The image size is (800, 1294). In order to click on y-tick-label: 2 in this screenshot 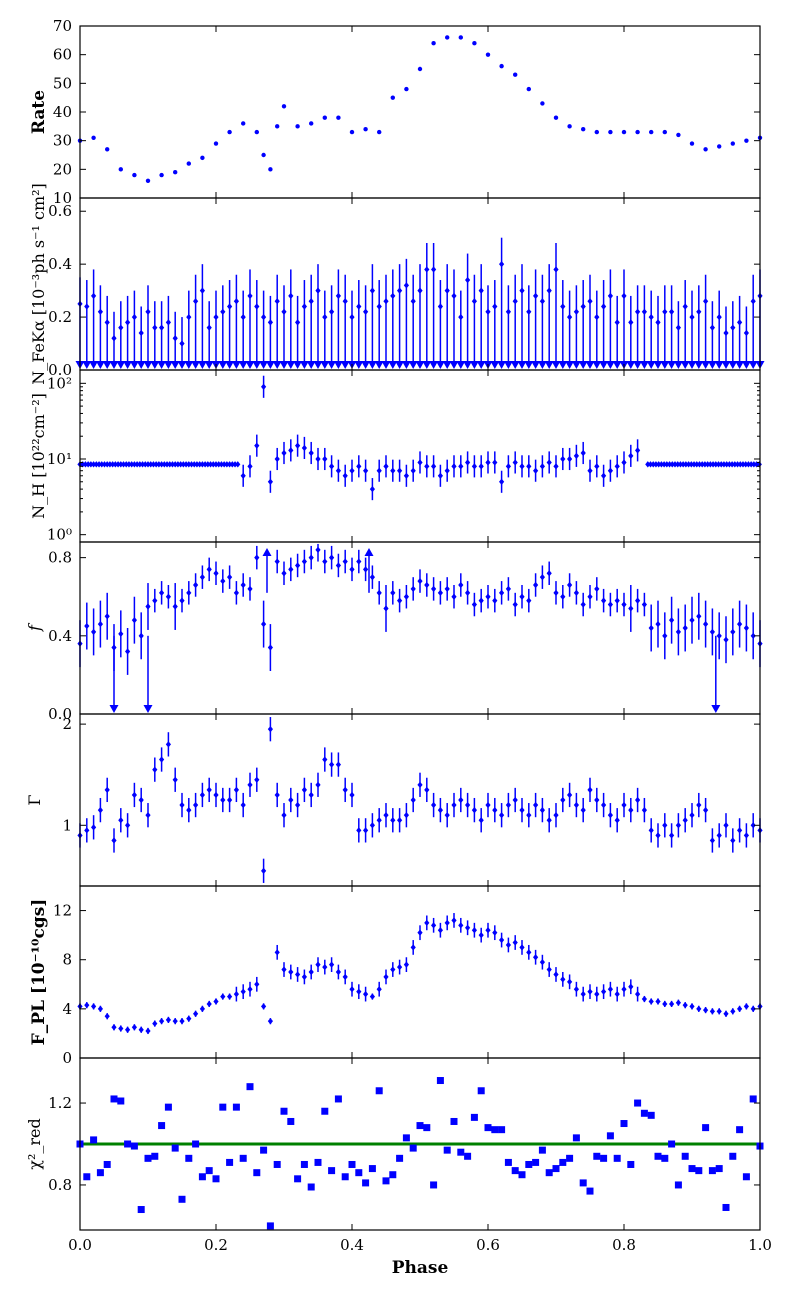, I will do `click(67, 724)`.